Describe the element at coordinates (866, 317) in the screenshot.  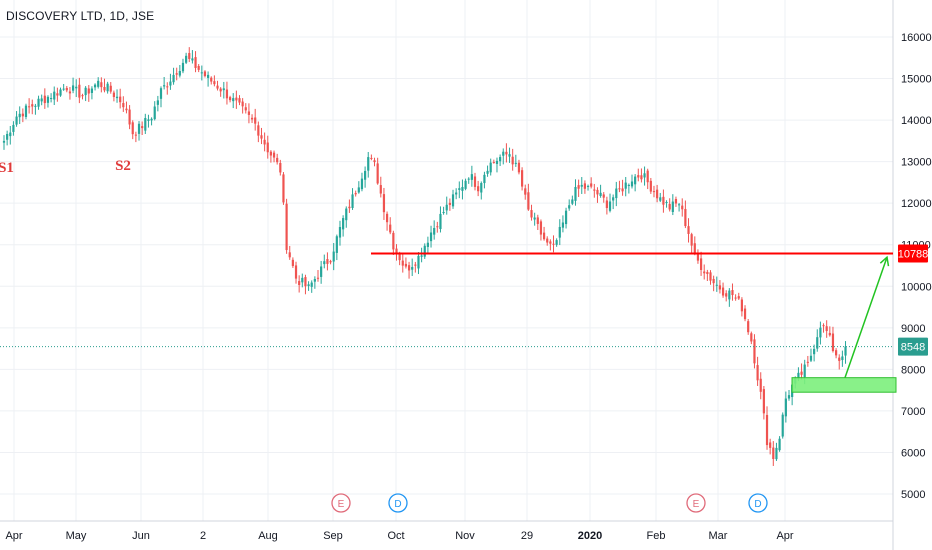
I see `projection-arrow-line` at that location.